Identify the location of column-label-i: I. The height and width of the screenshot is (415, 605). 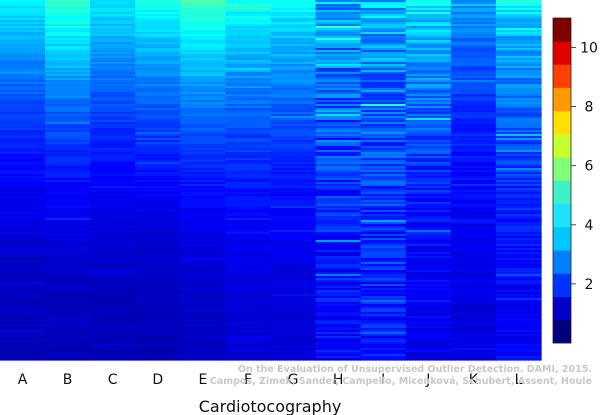
(383, 380).